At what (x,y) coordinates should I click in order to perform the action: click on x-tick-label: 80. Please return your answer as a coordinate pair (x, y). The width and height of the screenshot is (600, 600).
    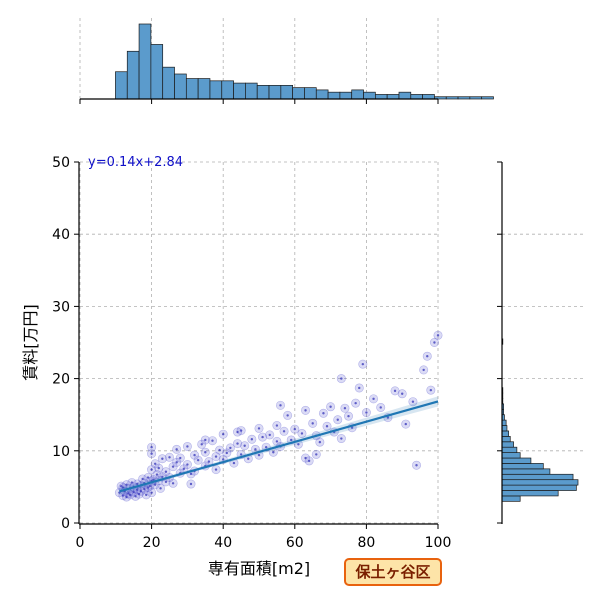
    Looking at the image, I should click on (366, 543).